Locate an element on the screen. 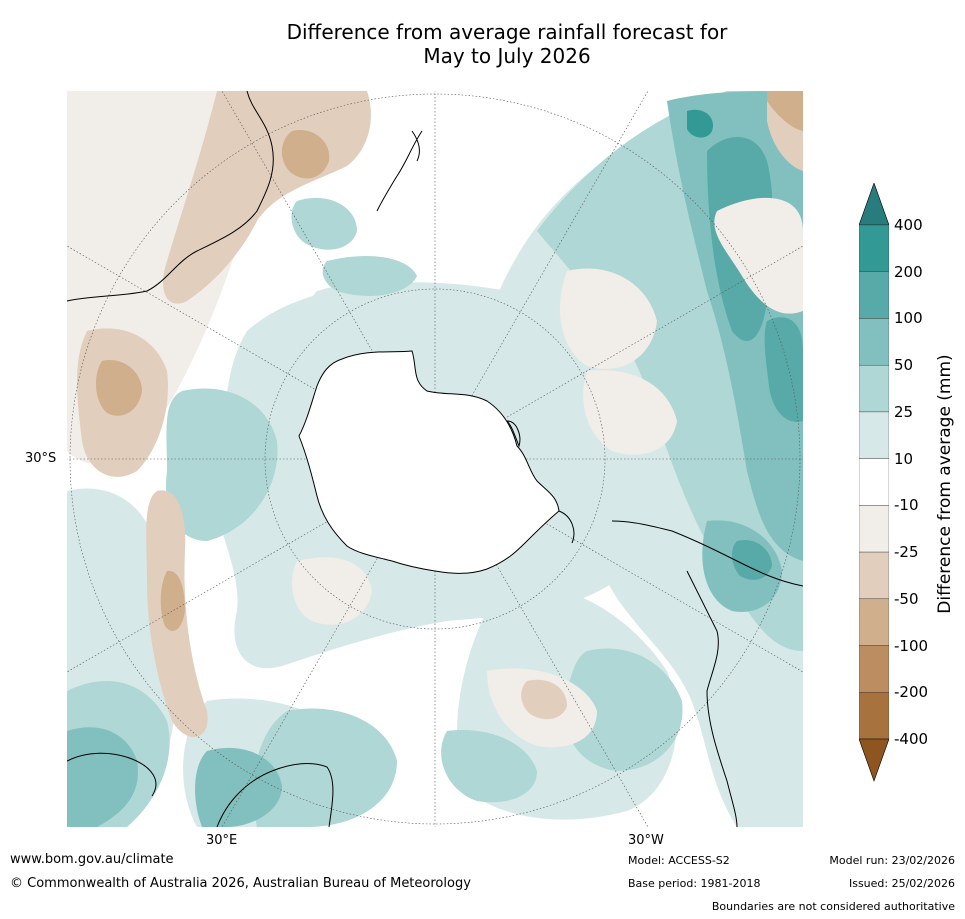 The width and height of the screenshot is (965, 919). colorbar-tick-label: 400 is located at coordinates (908, 225).